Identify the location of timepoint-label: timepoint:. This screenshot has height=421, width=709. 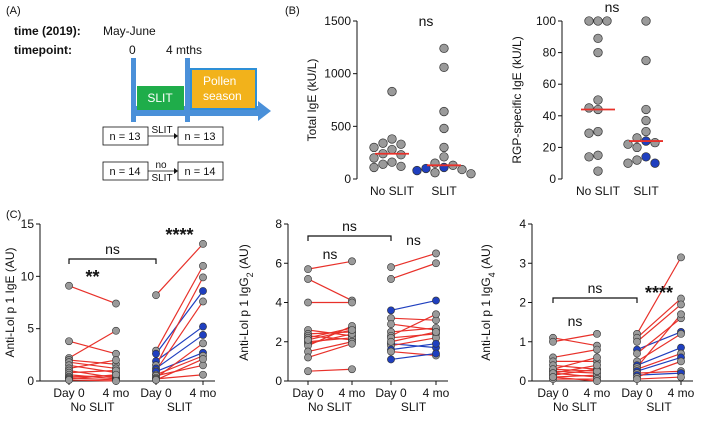
(43, 50).